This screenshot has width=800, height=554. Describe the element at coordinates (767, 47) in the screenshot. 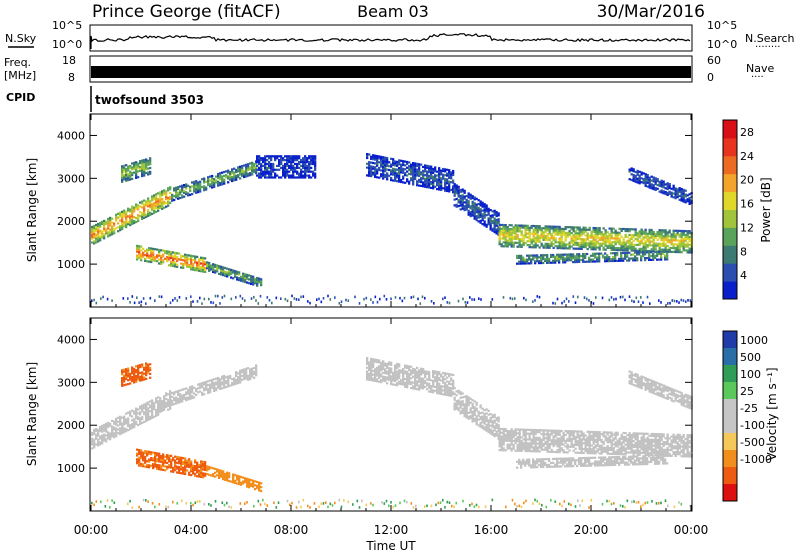

I see `noise-search-line-sample: ········` at that location.